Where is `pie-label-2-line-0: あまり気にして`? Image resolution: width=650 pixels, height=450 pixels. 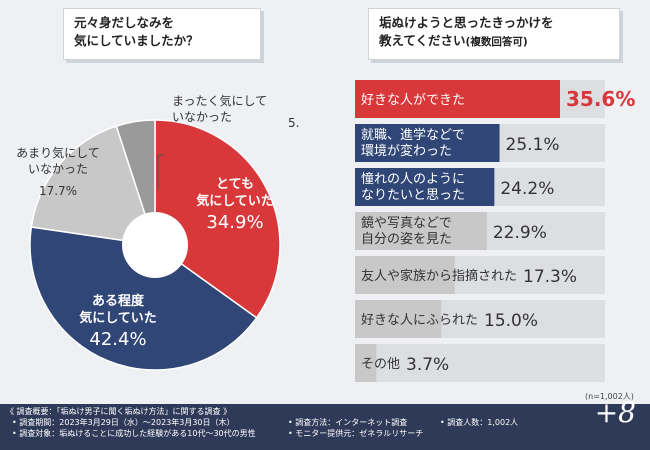 pie-label-2-line-0: あまり気にして is located at coordinates (58, 152).